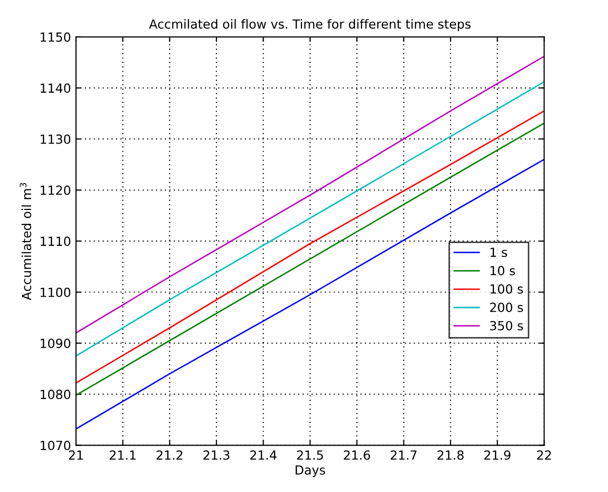 The width and height of the screenshot is (608, 492). Describe the element at coordinates (506, 325) in the screenshot. I see `legend-label: 350 s` at that location.